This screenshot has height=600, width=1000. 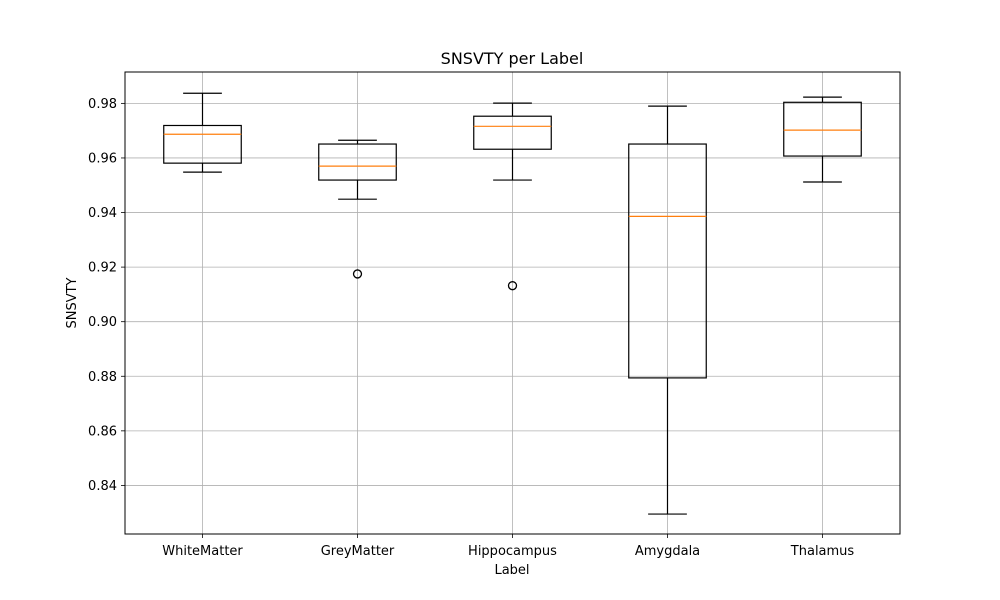 What do you see at coordinates (102, 268) in the screenshot?
I see `y-tick-label: 0.92` at bounding box center [102, 268].